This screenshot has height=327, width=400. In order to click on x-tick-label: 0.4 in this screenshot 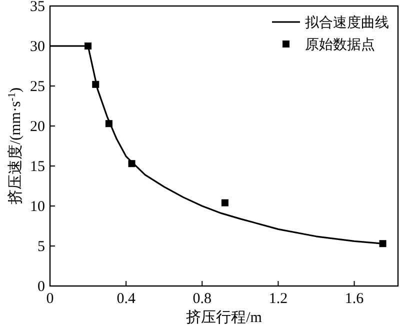, I will do `click(126, 299)`.